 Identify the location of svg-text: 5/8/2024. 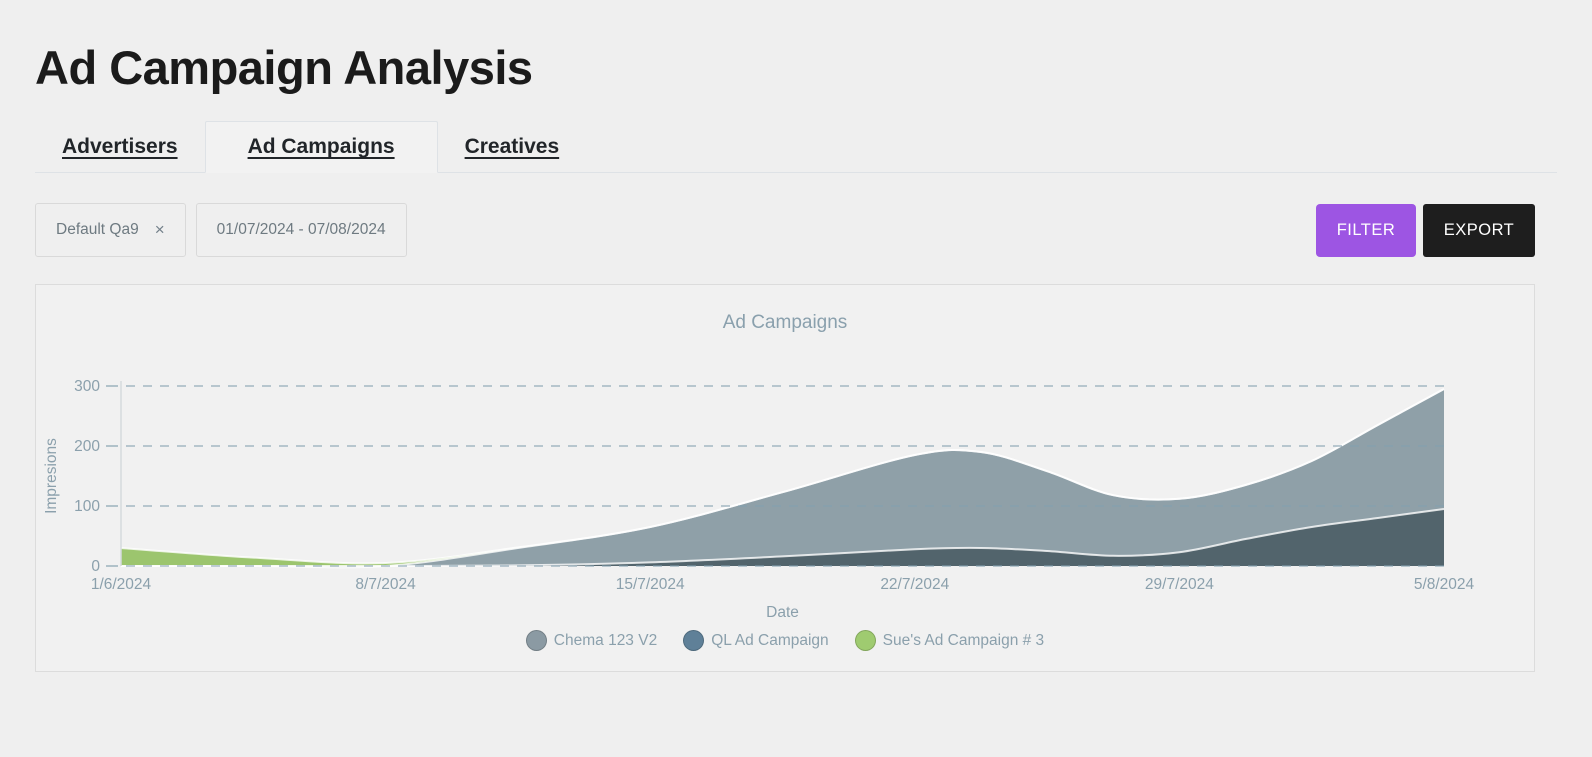
(1444, 584).